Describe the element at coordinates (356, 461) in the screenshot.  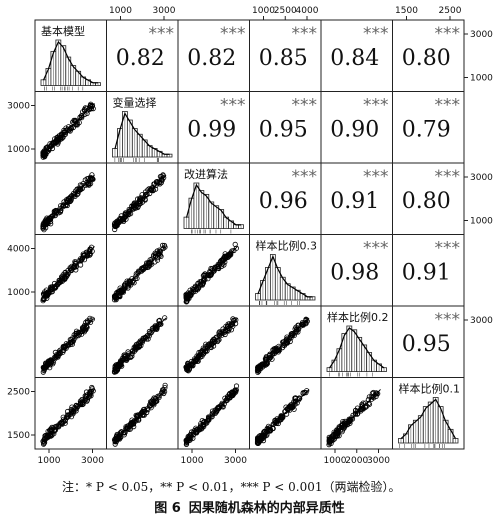
I see `tick-label: 2000` at that location.